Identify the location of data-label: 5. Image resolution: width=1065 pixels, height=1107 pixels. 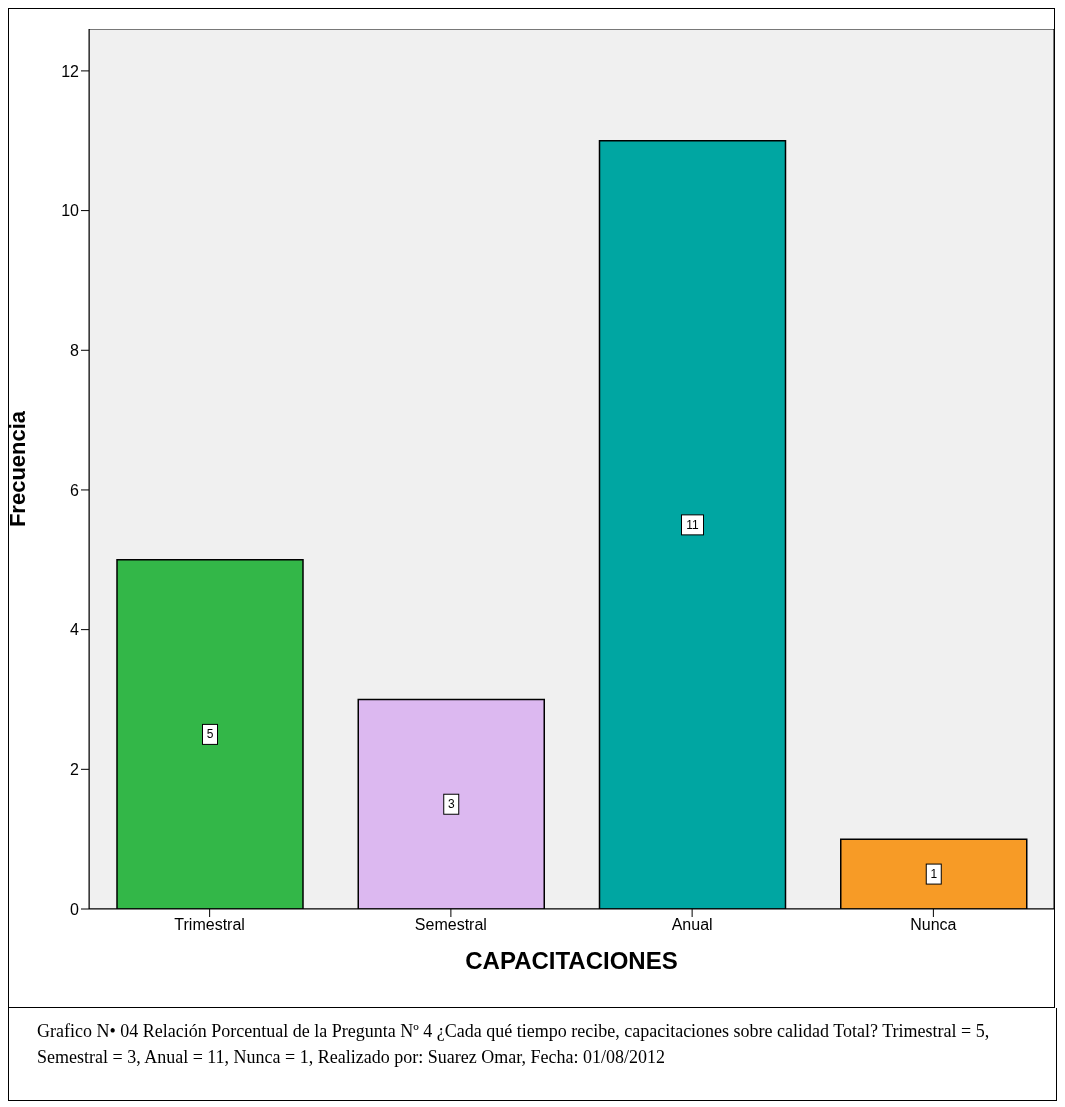
(210, 734).